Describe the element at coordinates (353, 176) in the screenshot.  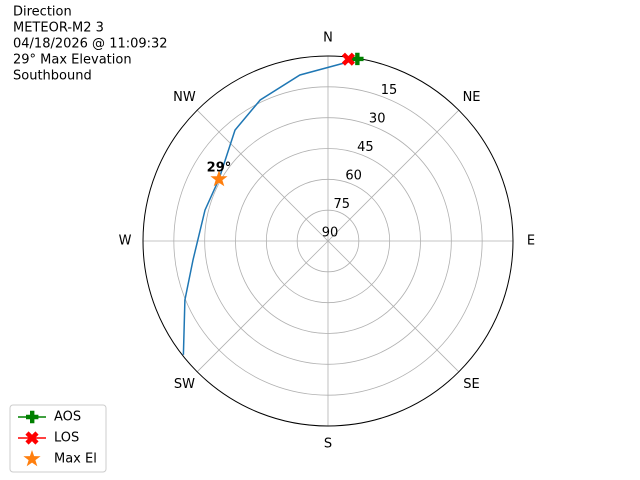
I see `r-tick-label: 60` at that location.